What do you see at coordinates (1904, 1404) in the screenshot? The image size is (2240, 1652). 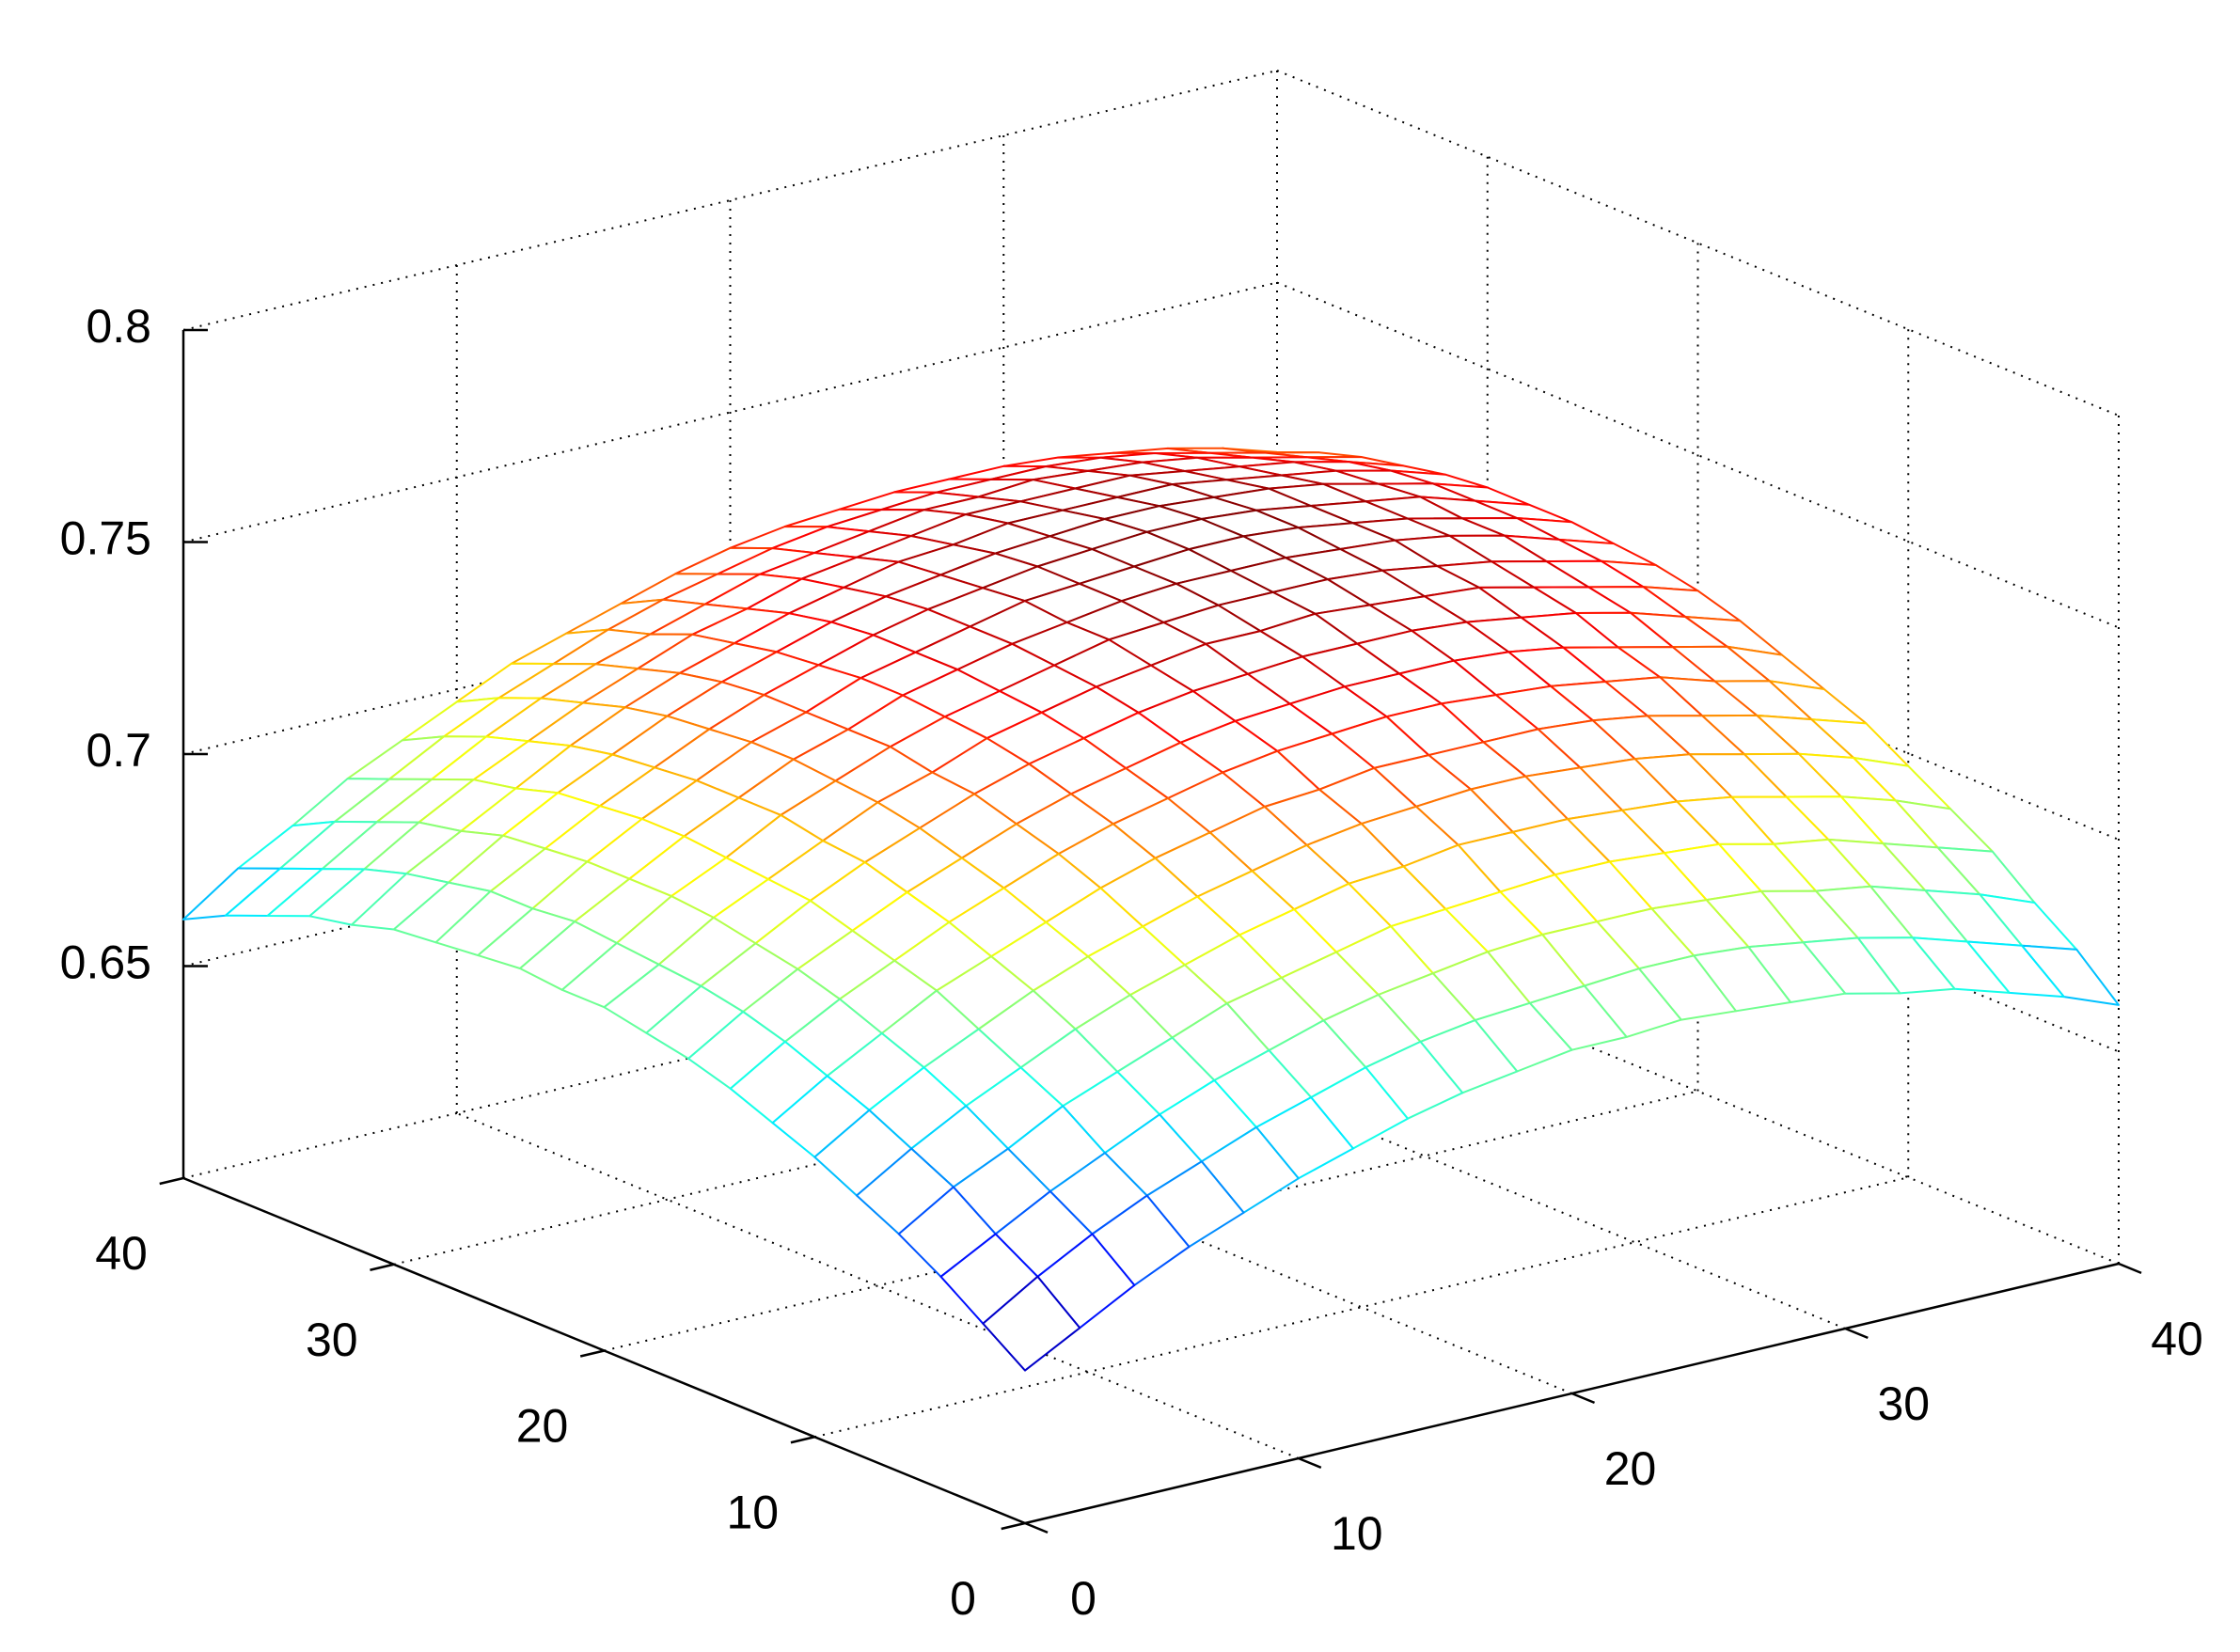 I see `x-tick-label: 30` at bounding box center [1904, 1404].